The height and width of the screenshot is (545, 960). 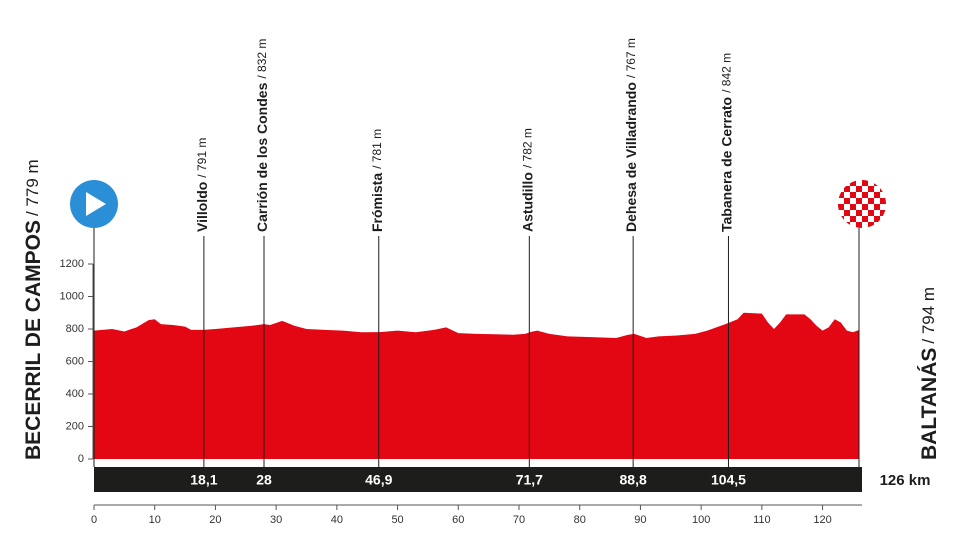 I want to click on total-distance: 126 km, so click(x=905, y=480).